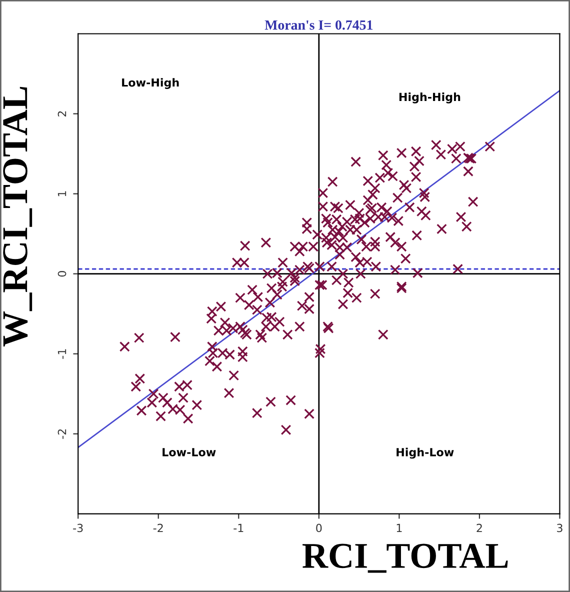 This screenshot has width=570, height=592. Describe the element at coordinates (405, 558) in the screenshot. I see `x-axis-title: RCI_TOTAL` at that location.